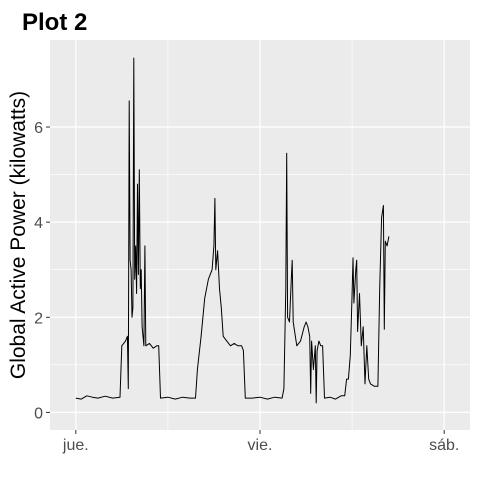  What do you see at coordinates (260, 445) in the screenshot?
I see `x-tick-label: vie.` at bounding box center [260, 445].